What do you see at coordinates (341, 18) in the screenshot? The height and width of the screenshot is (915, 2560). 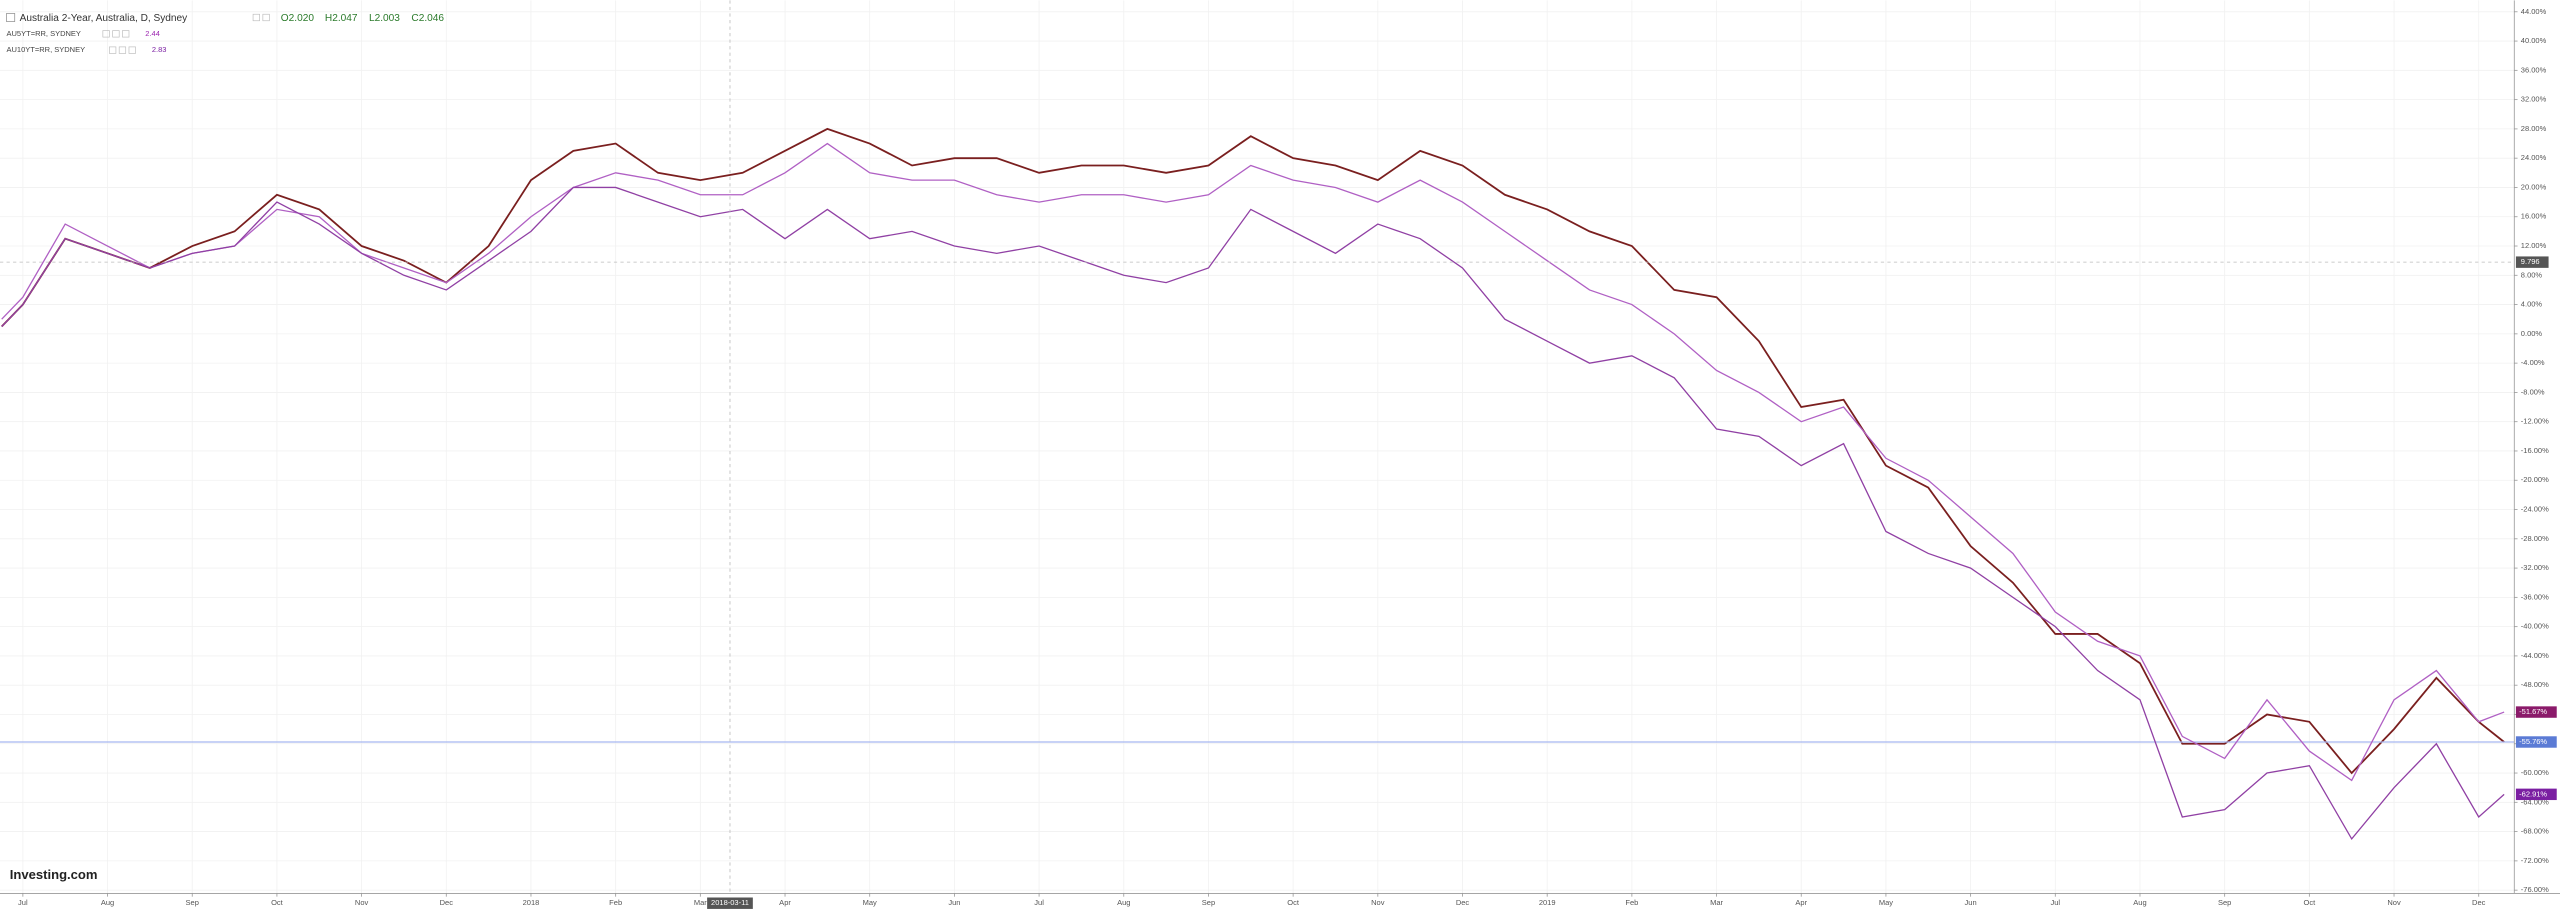 I see `ohlc-high: H2.047` at bounding box center [341, 18].